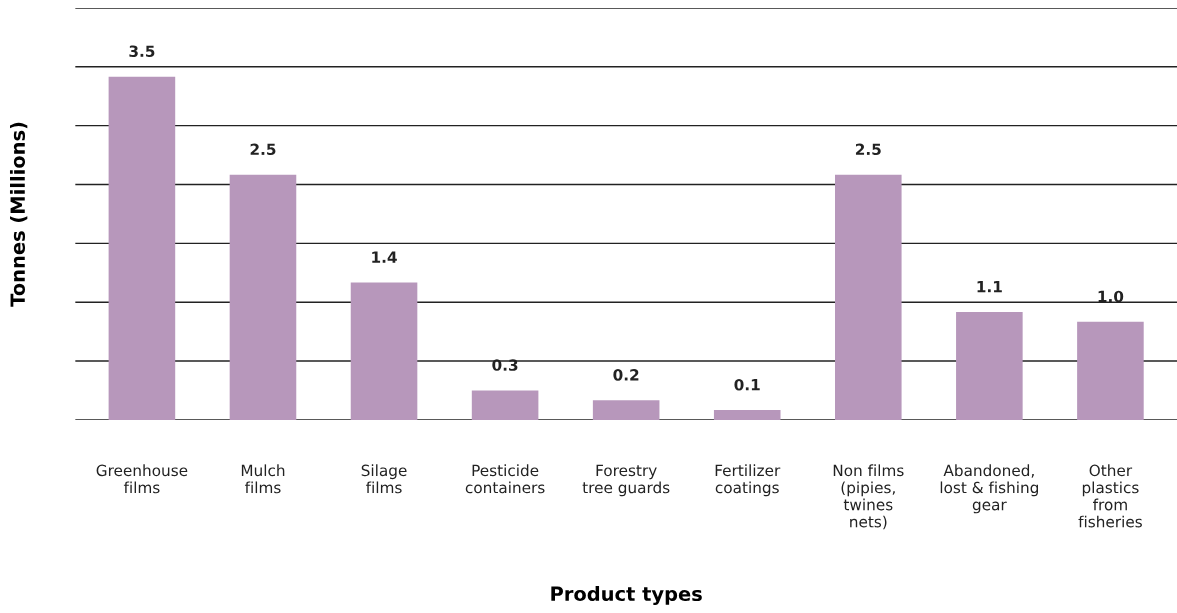 The width and height of the screenshot is (1177, 613). What do you see at coordinates (1111, 296) in the screenshot?
I see `data-label: 1.0` at bounding box center [1111, 296].